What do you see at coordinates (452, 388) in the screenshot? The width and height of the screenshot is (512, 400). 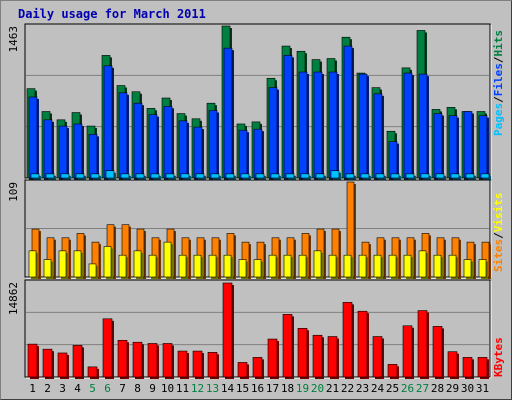 I see `x-tick-label: 29` at bounding box center [452, 388].